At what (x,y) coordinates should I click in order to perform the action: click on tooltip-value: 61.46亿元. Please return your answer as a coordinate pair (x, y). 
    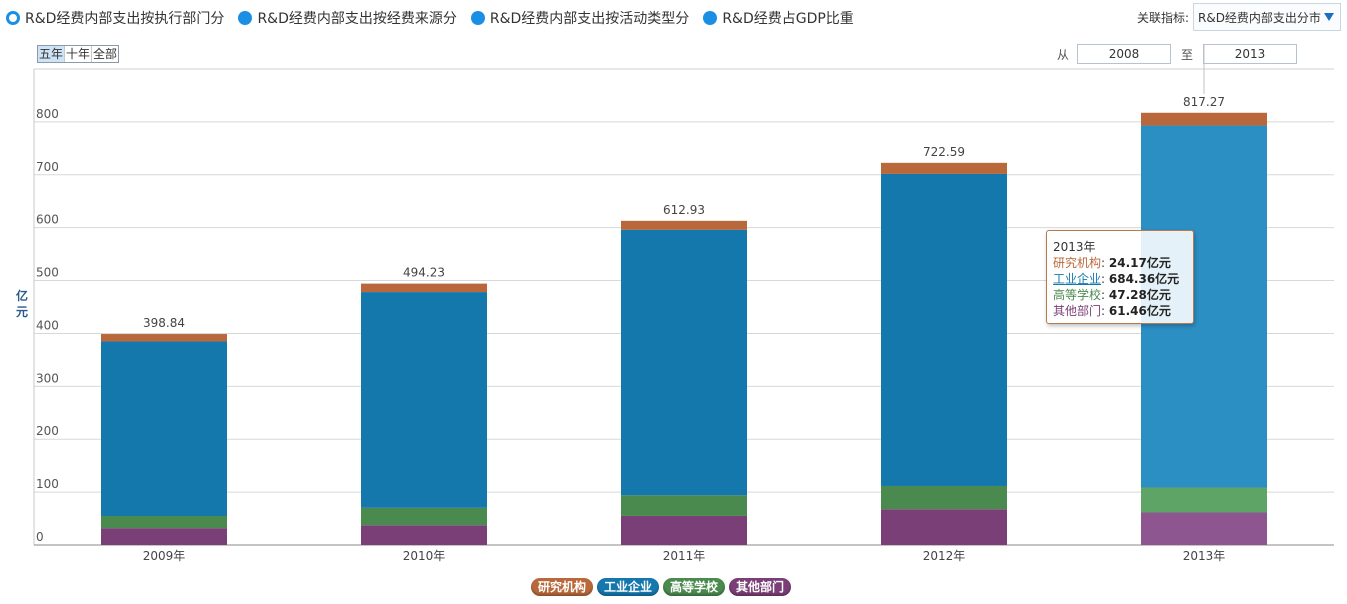
    Looking at the image, I should click on (1139, 311).